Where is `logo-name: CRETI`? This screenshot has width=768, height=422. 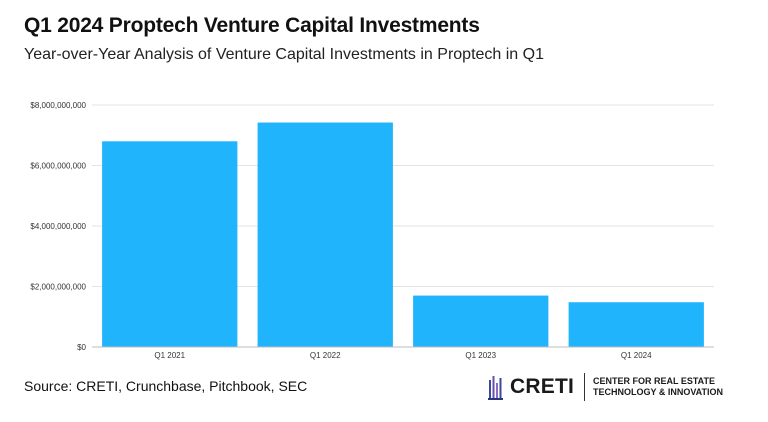 logo-name: CRETI is located at coordinates (542, 386).